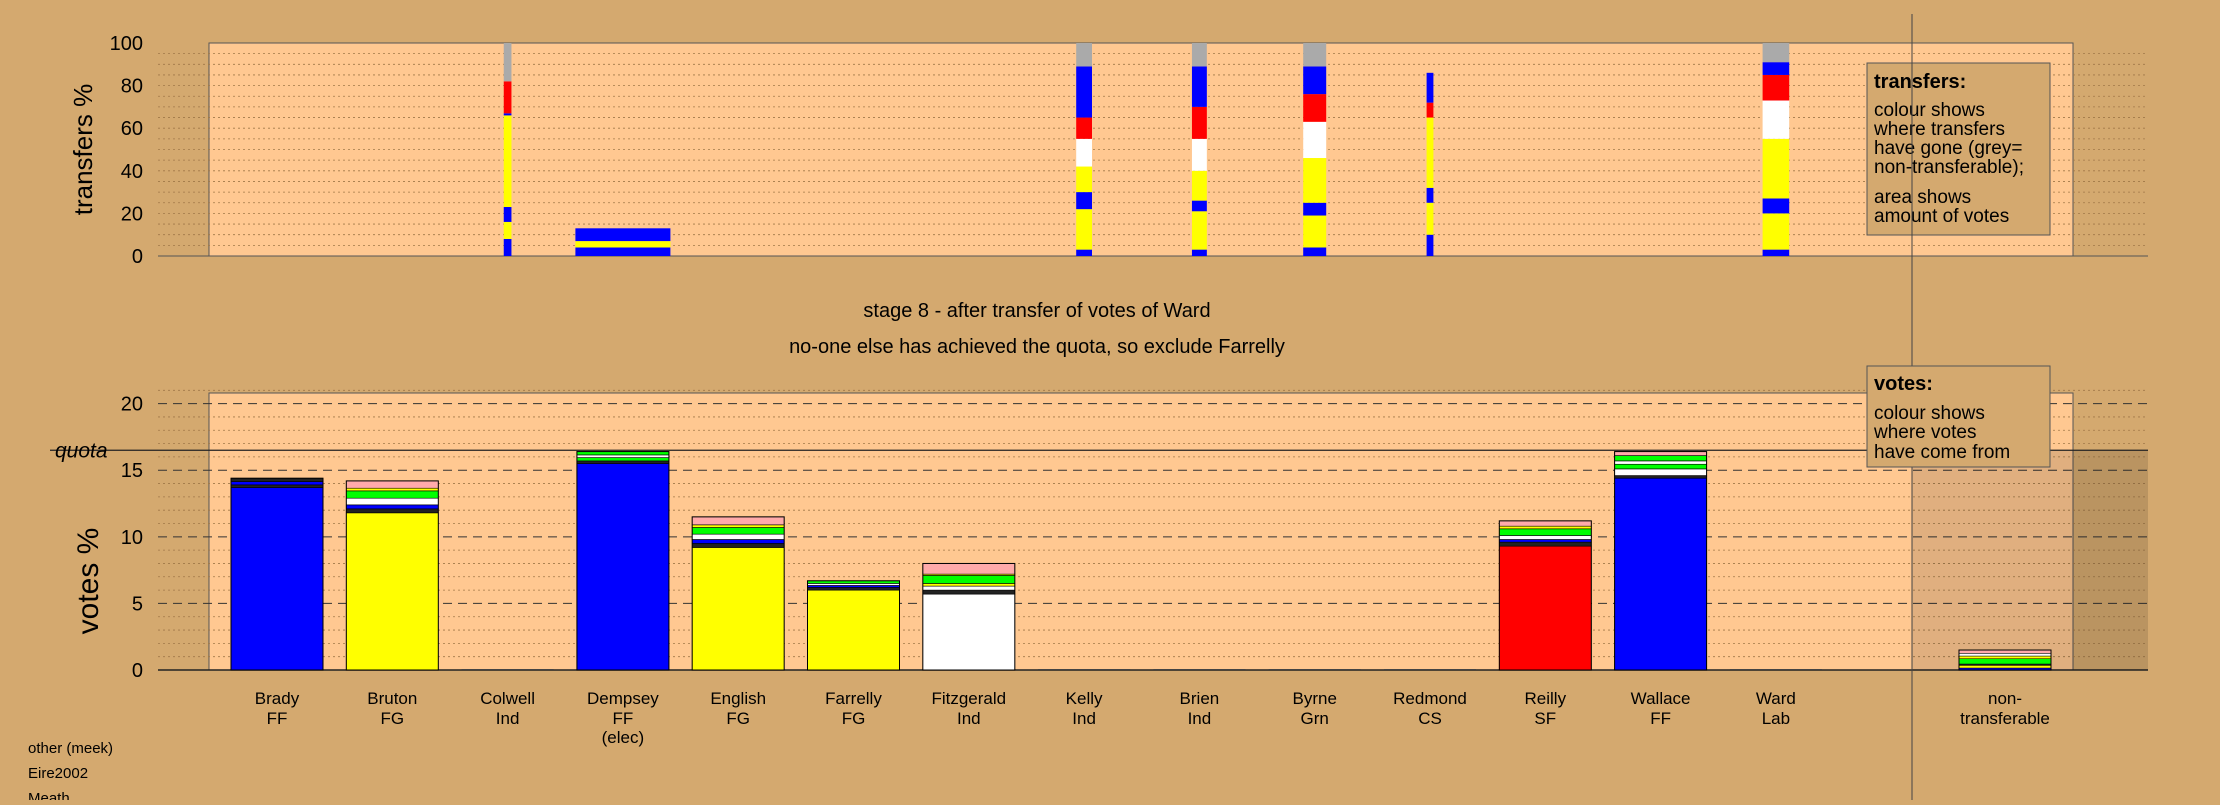 This screenshot has height=805, width=2220. What do you see at coordinates (1430, 698) in the screenshot?
I see `candidate-name: Redmond` at bounding box center [1430, 698].